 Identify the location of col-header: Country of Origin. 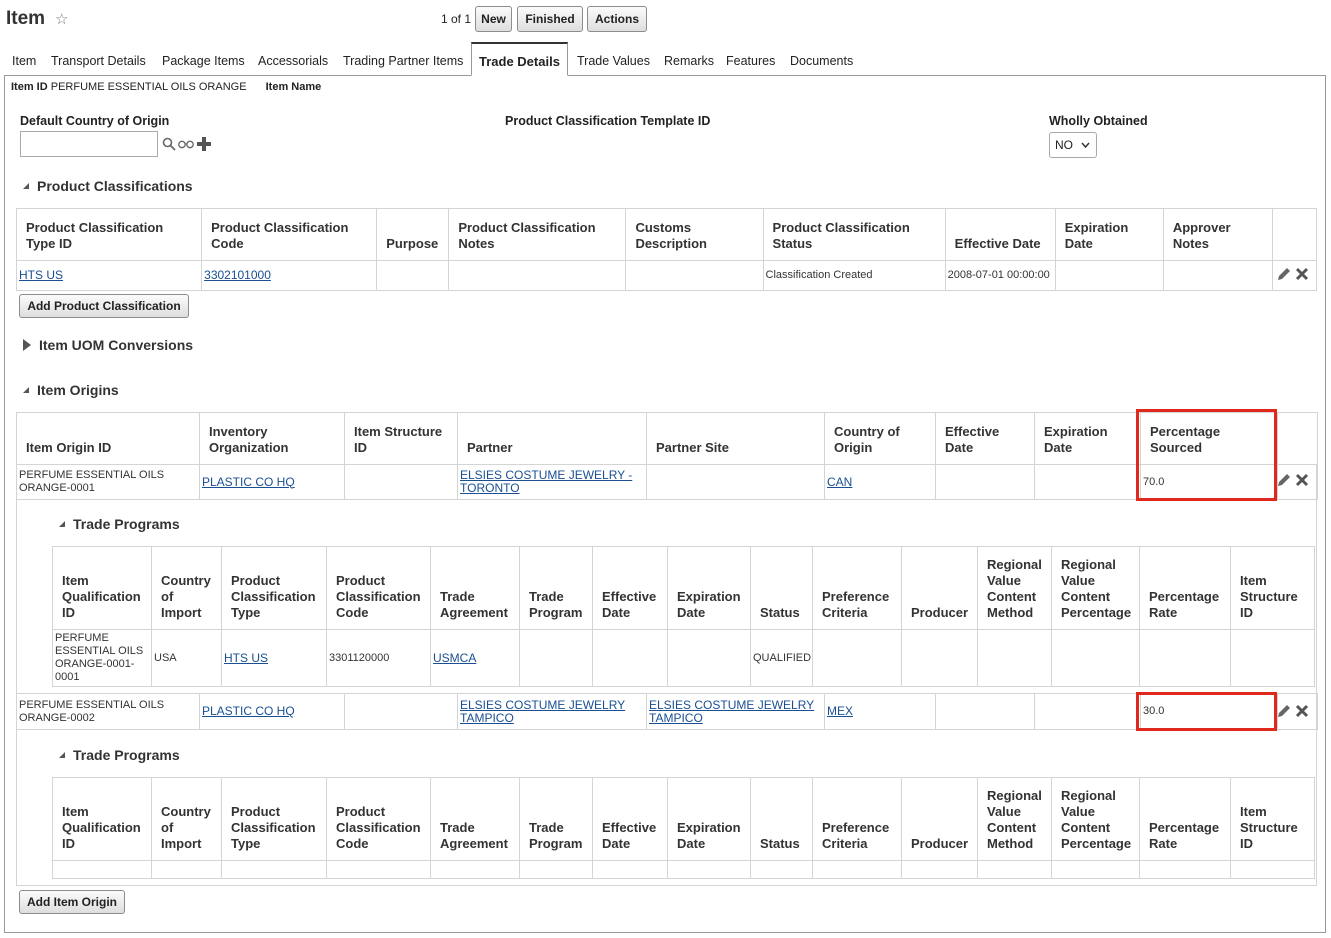
(880, 438).